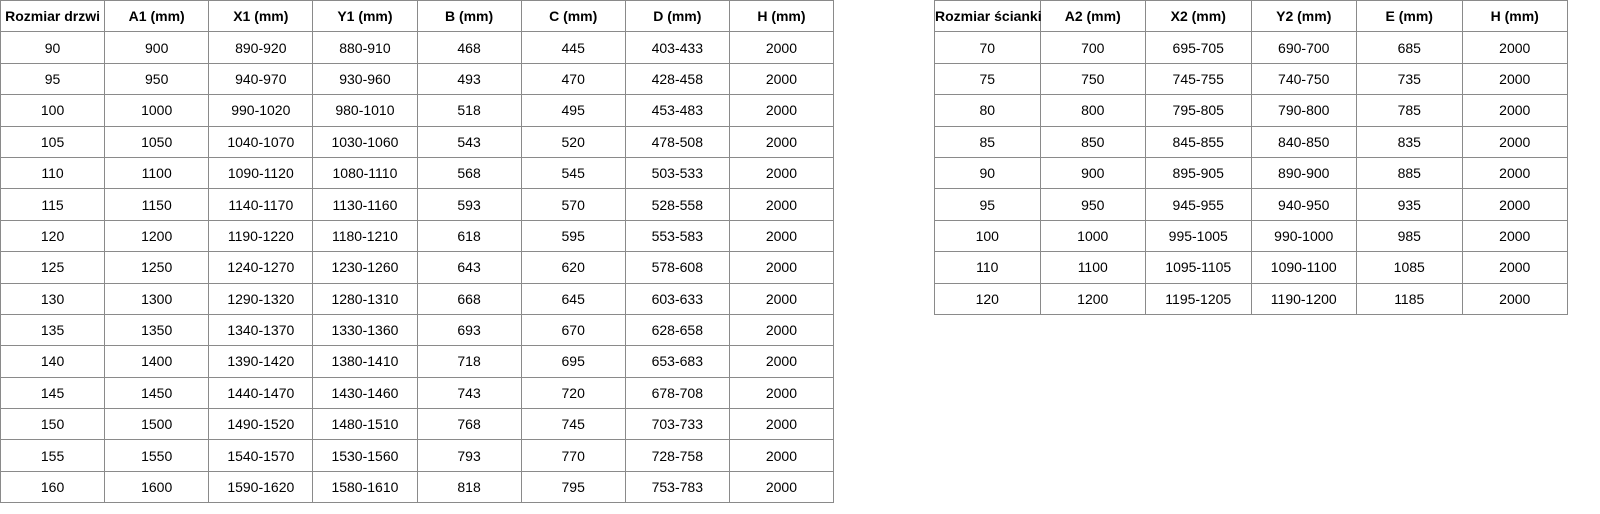  I want to click on table-cell: 90, so click(53, 47).